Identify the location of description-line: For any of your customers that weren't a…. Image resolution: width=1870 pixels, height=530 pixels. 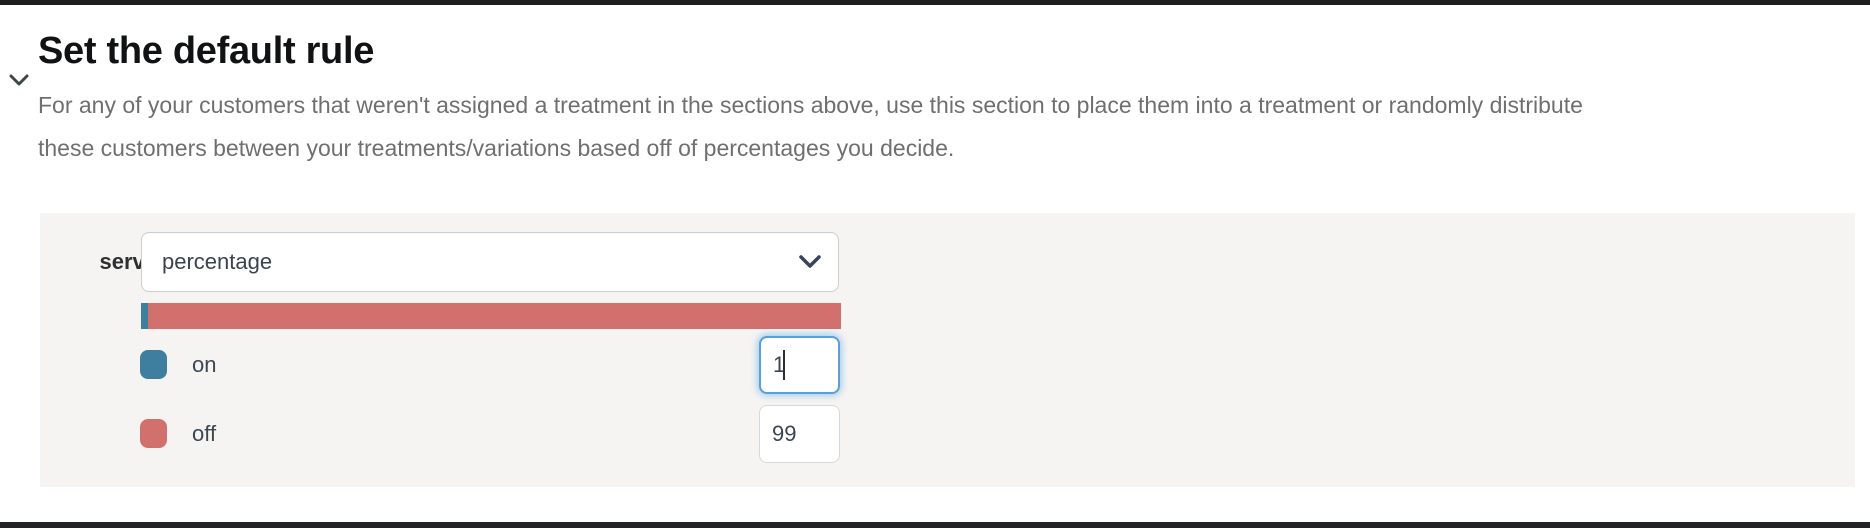
(810, 105).